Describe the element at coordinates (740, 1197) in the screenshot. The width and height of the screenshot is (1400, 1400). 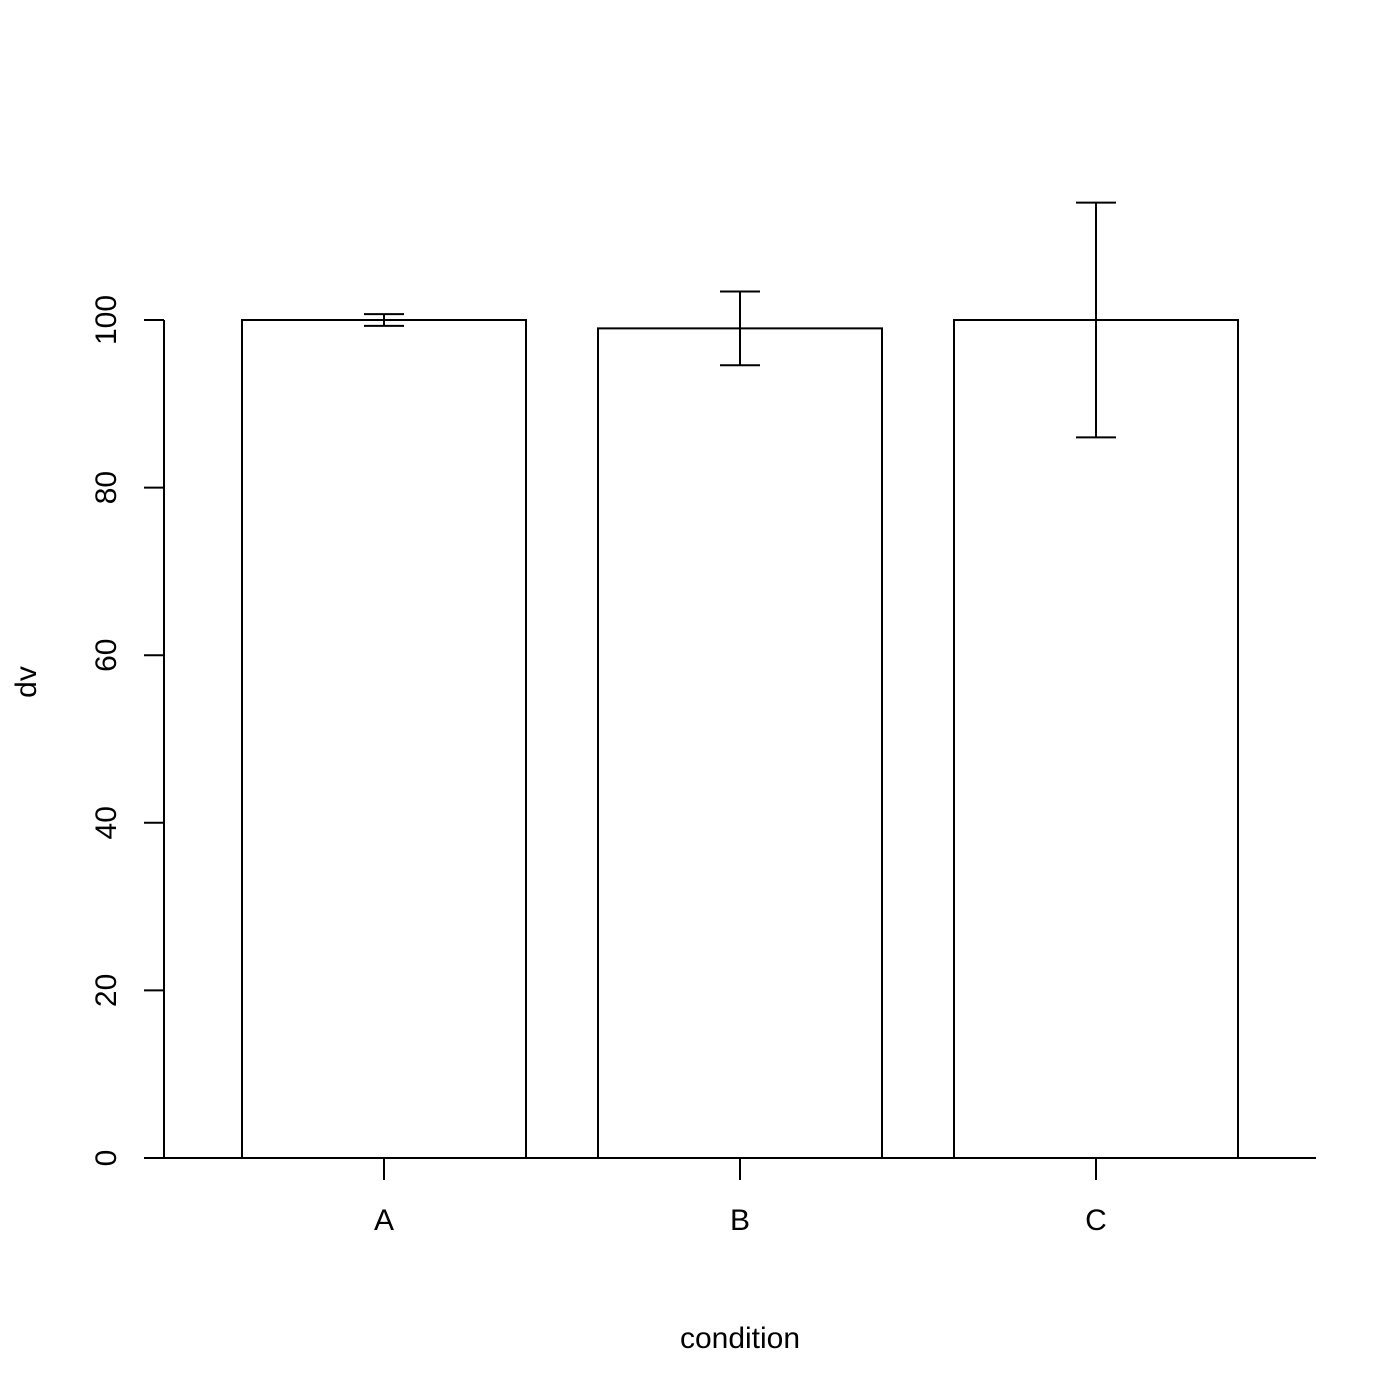
I see `x-axis: A B C` at that location.